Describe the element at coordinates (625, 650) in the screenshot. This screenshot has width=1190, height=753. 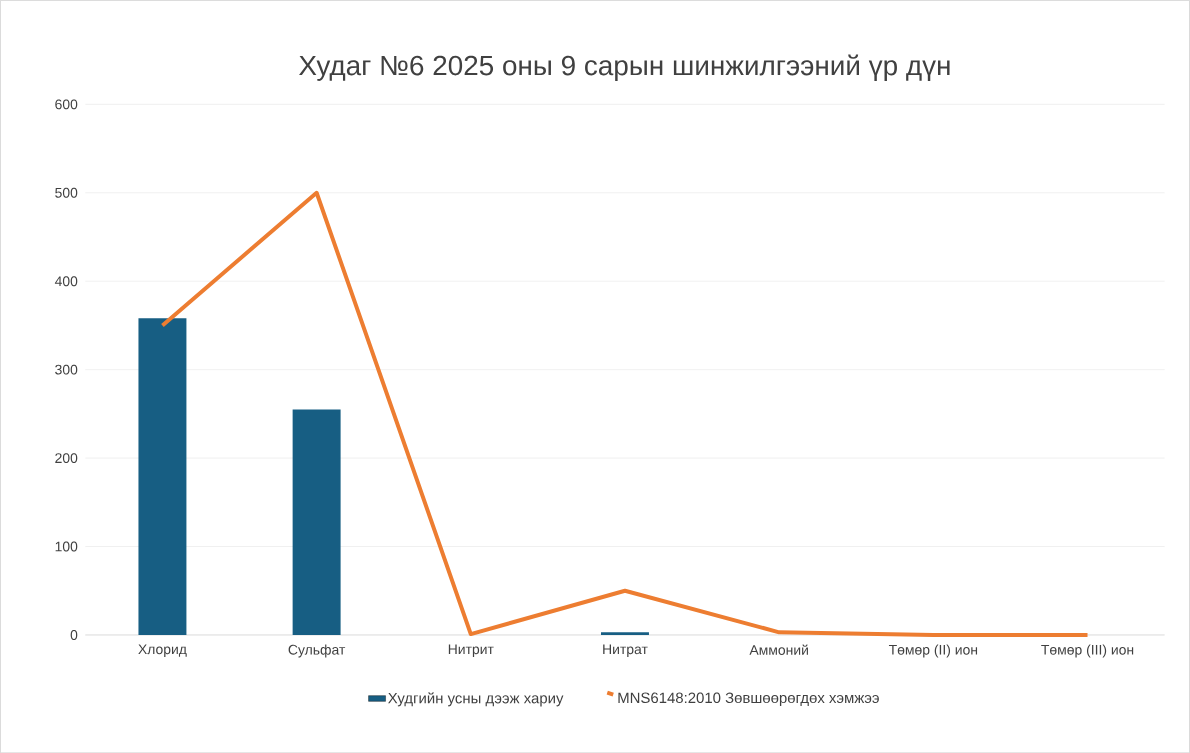
I see `x-tick-label: Нитрат` at that location.